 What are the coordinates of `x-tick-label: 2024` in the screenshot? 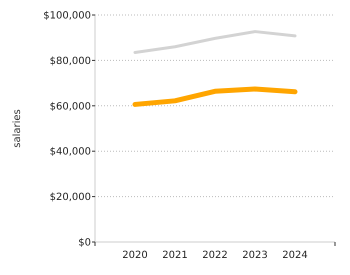 It's located at (295, 255).